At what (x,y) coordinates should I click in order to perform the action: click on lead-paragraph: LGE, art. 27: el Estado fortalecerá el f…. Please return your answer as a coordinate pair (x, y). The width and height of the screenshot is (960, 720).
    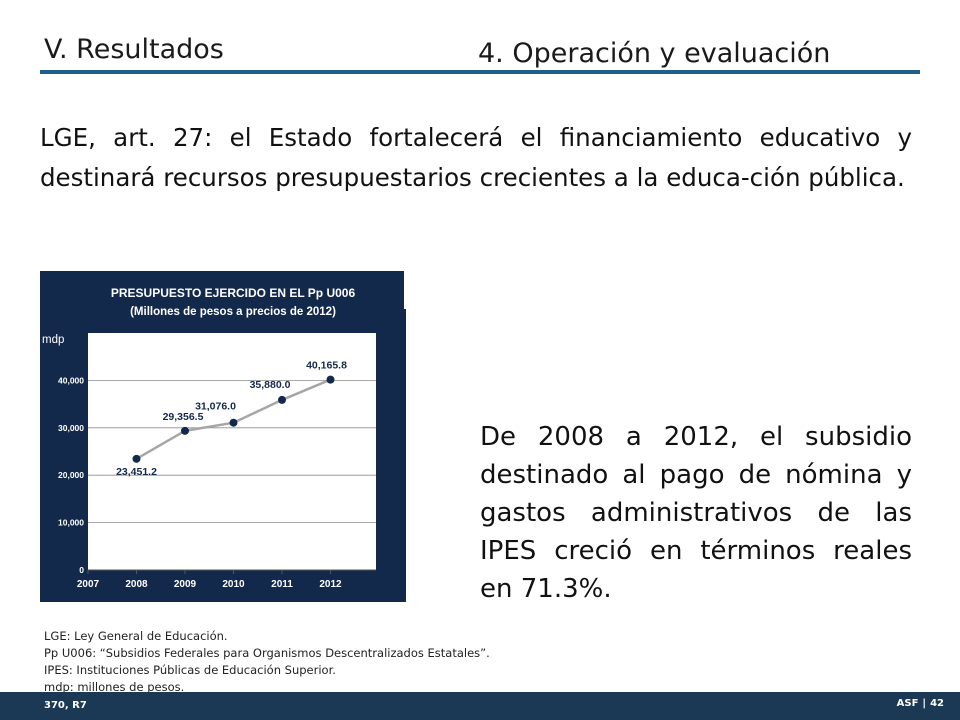
    Looking at the image, I should click on (476, 157).